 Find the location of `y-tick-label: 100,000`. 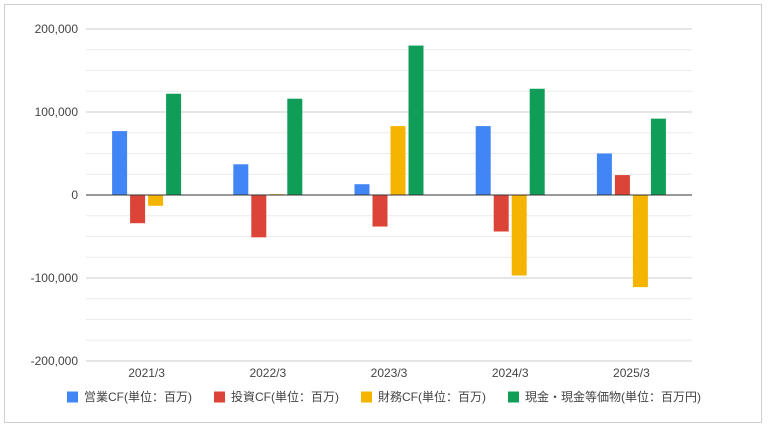

y-tick-label: 100,000 is located at coordinates (57, 112).